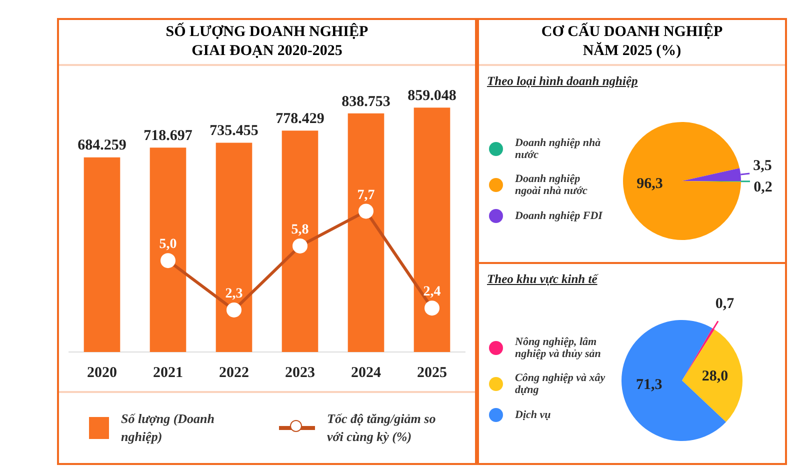 The image size is (807, 470). Describe the element at coordinates (560, 384) in the screenshot. I see `legend-label: Công nghiệp và xây dựng` at that location.